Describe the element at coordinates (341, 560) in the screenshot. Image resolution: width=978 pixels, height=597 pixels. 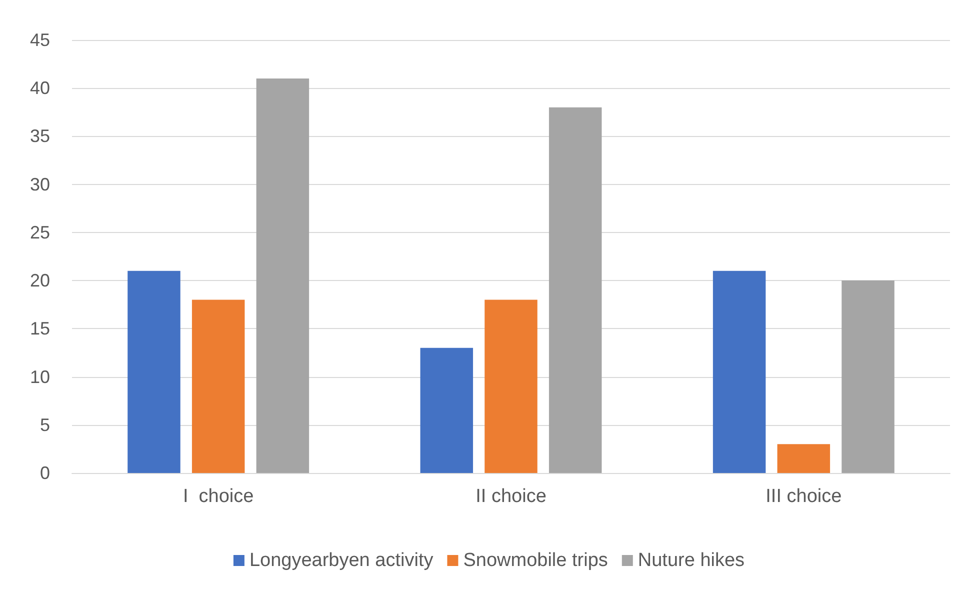
I see `legend-label: Longyearbyen activity` at that location.